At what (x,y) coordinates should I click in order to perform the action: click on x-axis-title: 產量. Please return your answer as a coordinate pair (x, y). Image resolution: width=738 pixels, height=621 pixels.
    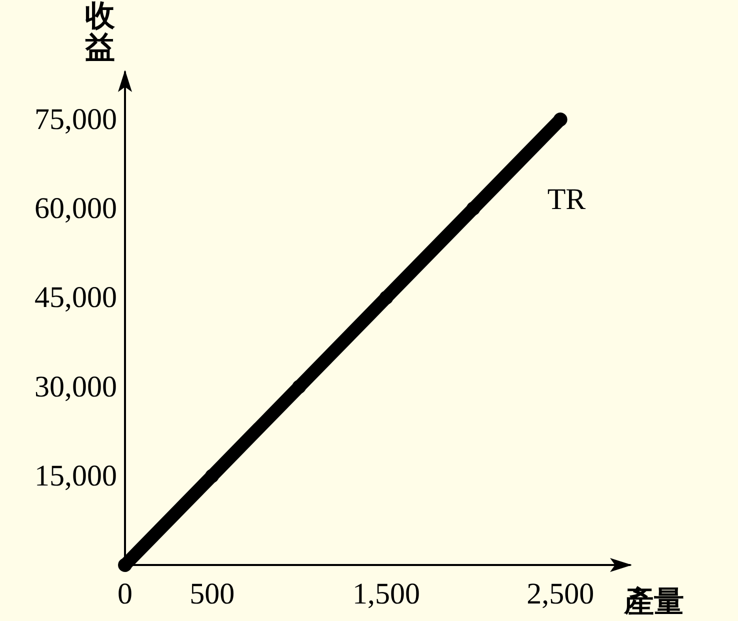
    Looking at the image, I should click on (653, 602).